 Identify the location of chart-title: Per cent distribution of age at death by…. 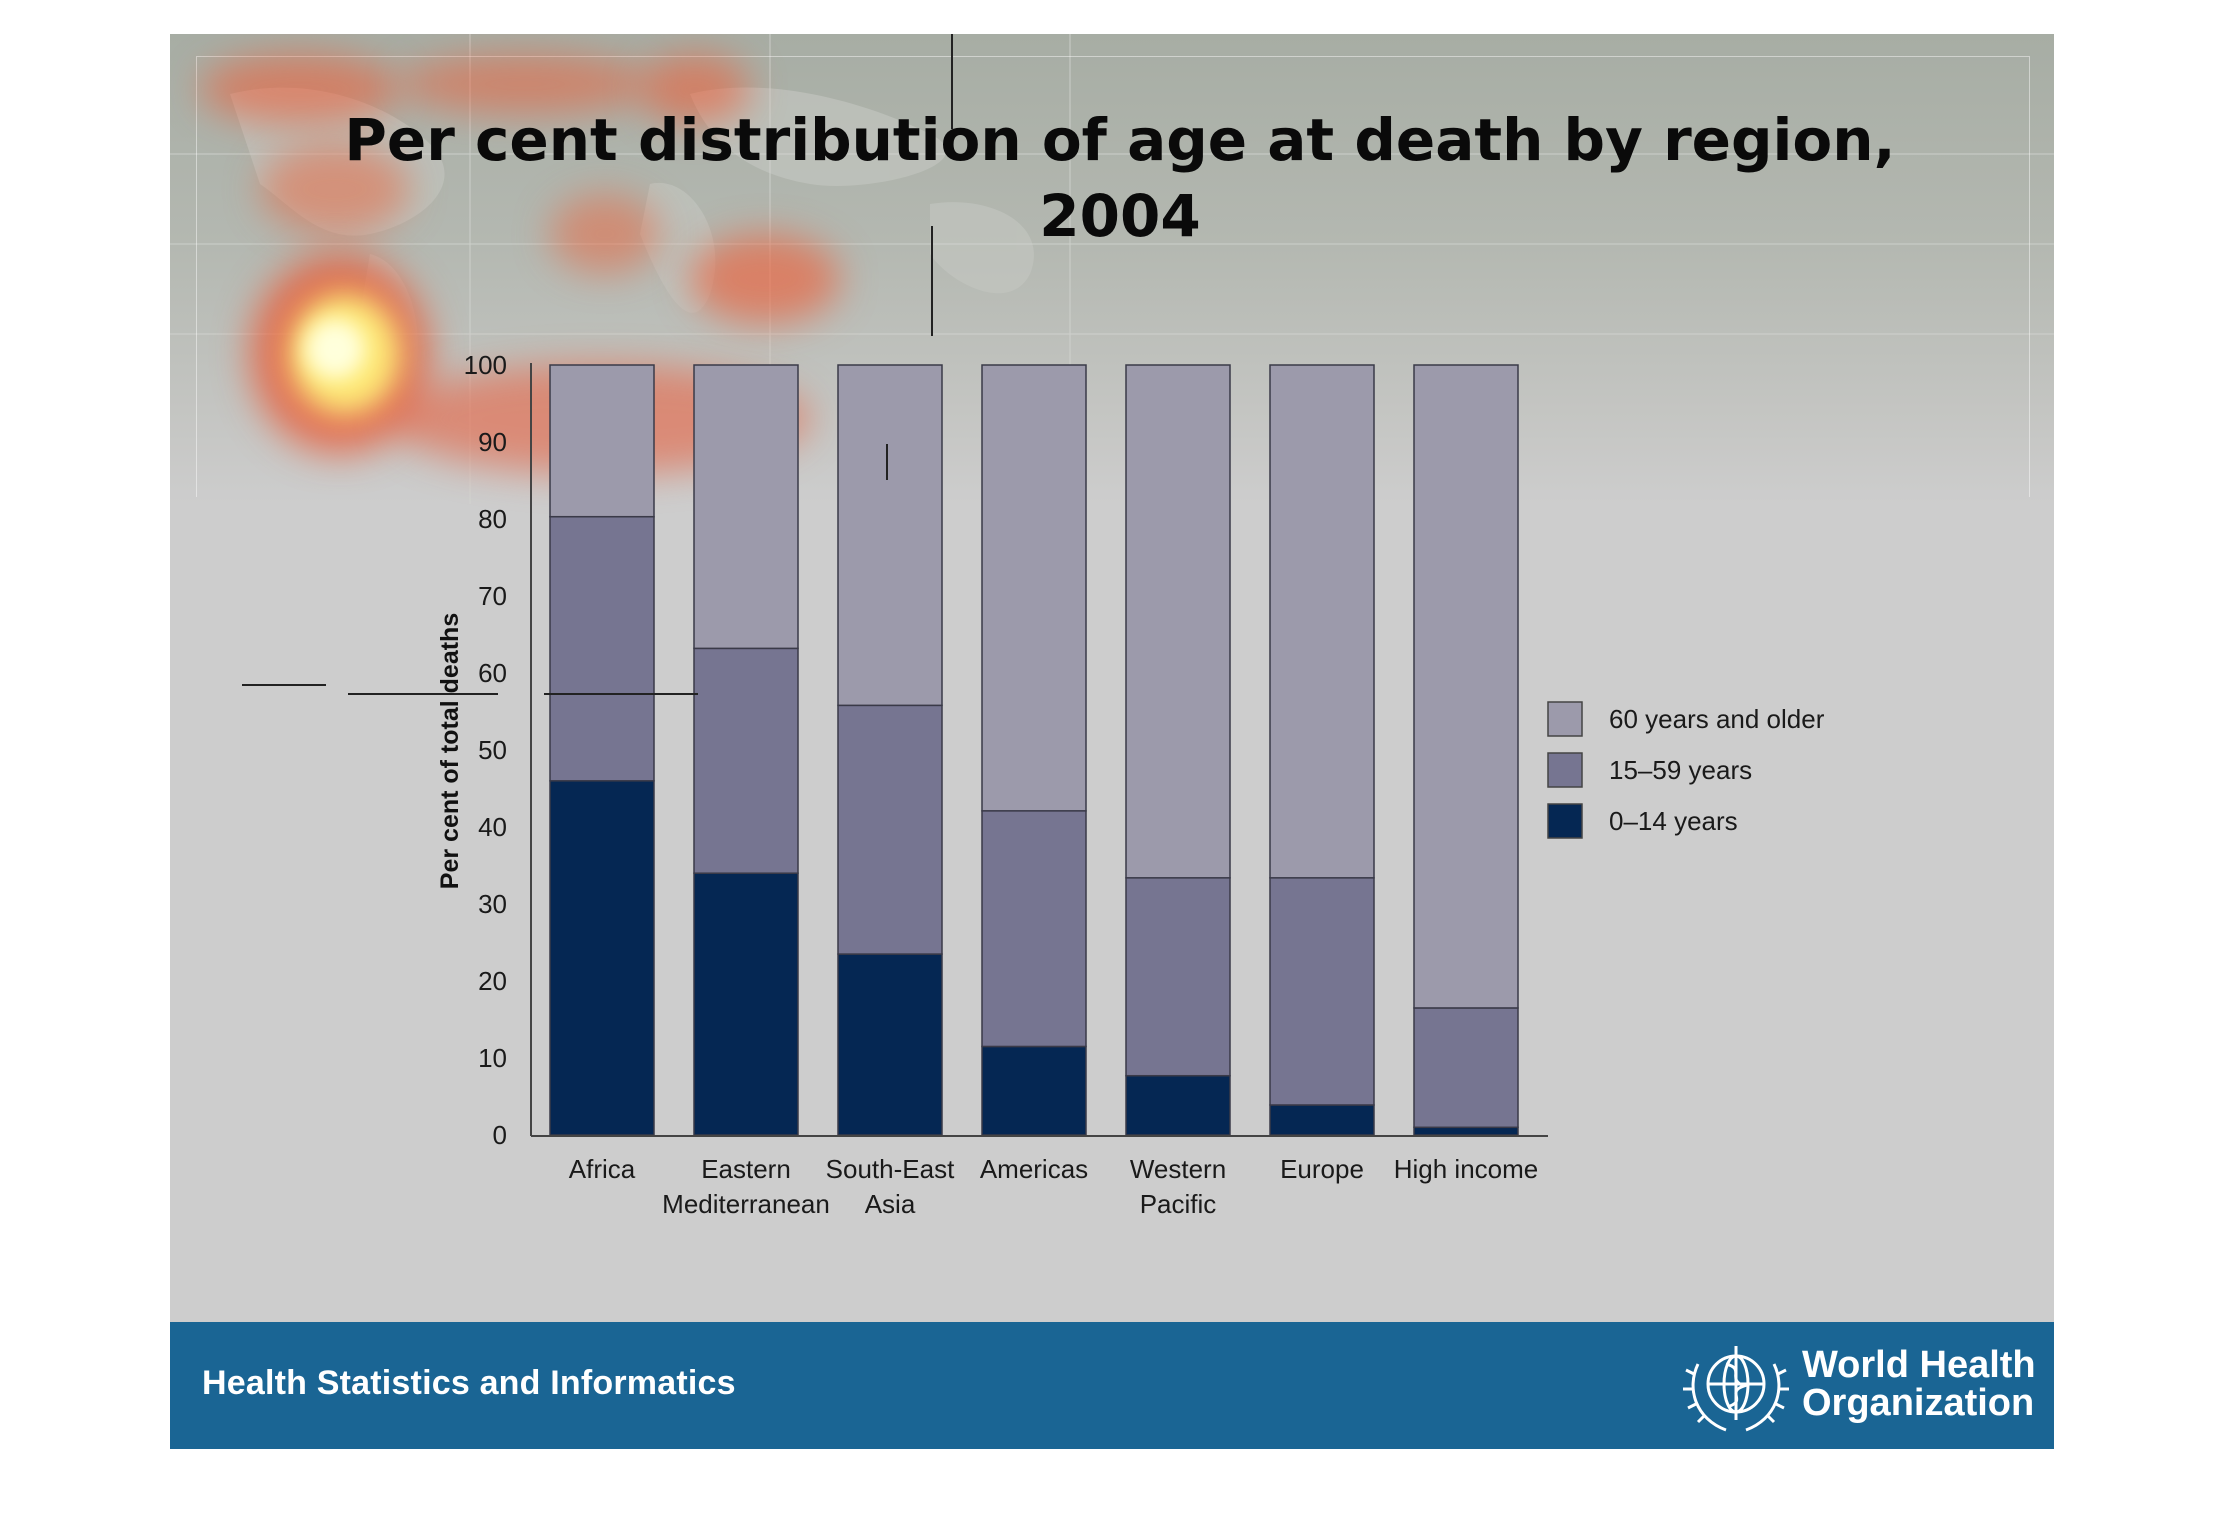
(1120, 178).